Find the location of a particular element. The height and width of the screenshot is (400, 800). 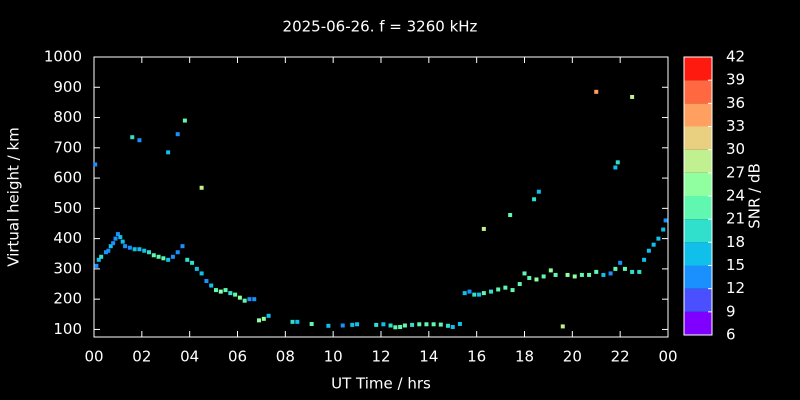

x-tick-label: 16 is located at coordinates (476, 357).